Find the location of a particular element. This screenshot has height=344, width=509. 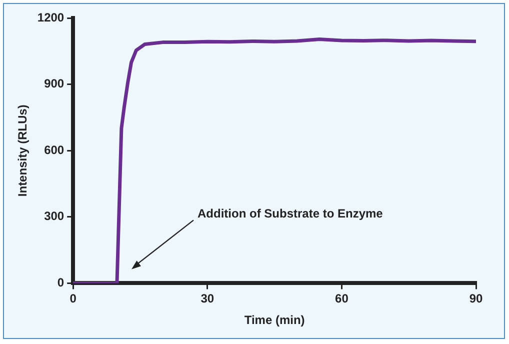

y-tick-label: 1200 is located at coordinates (50, 17).